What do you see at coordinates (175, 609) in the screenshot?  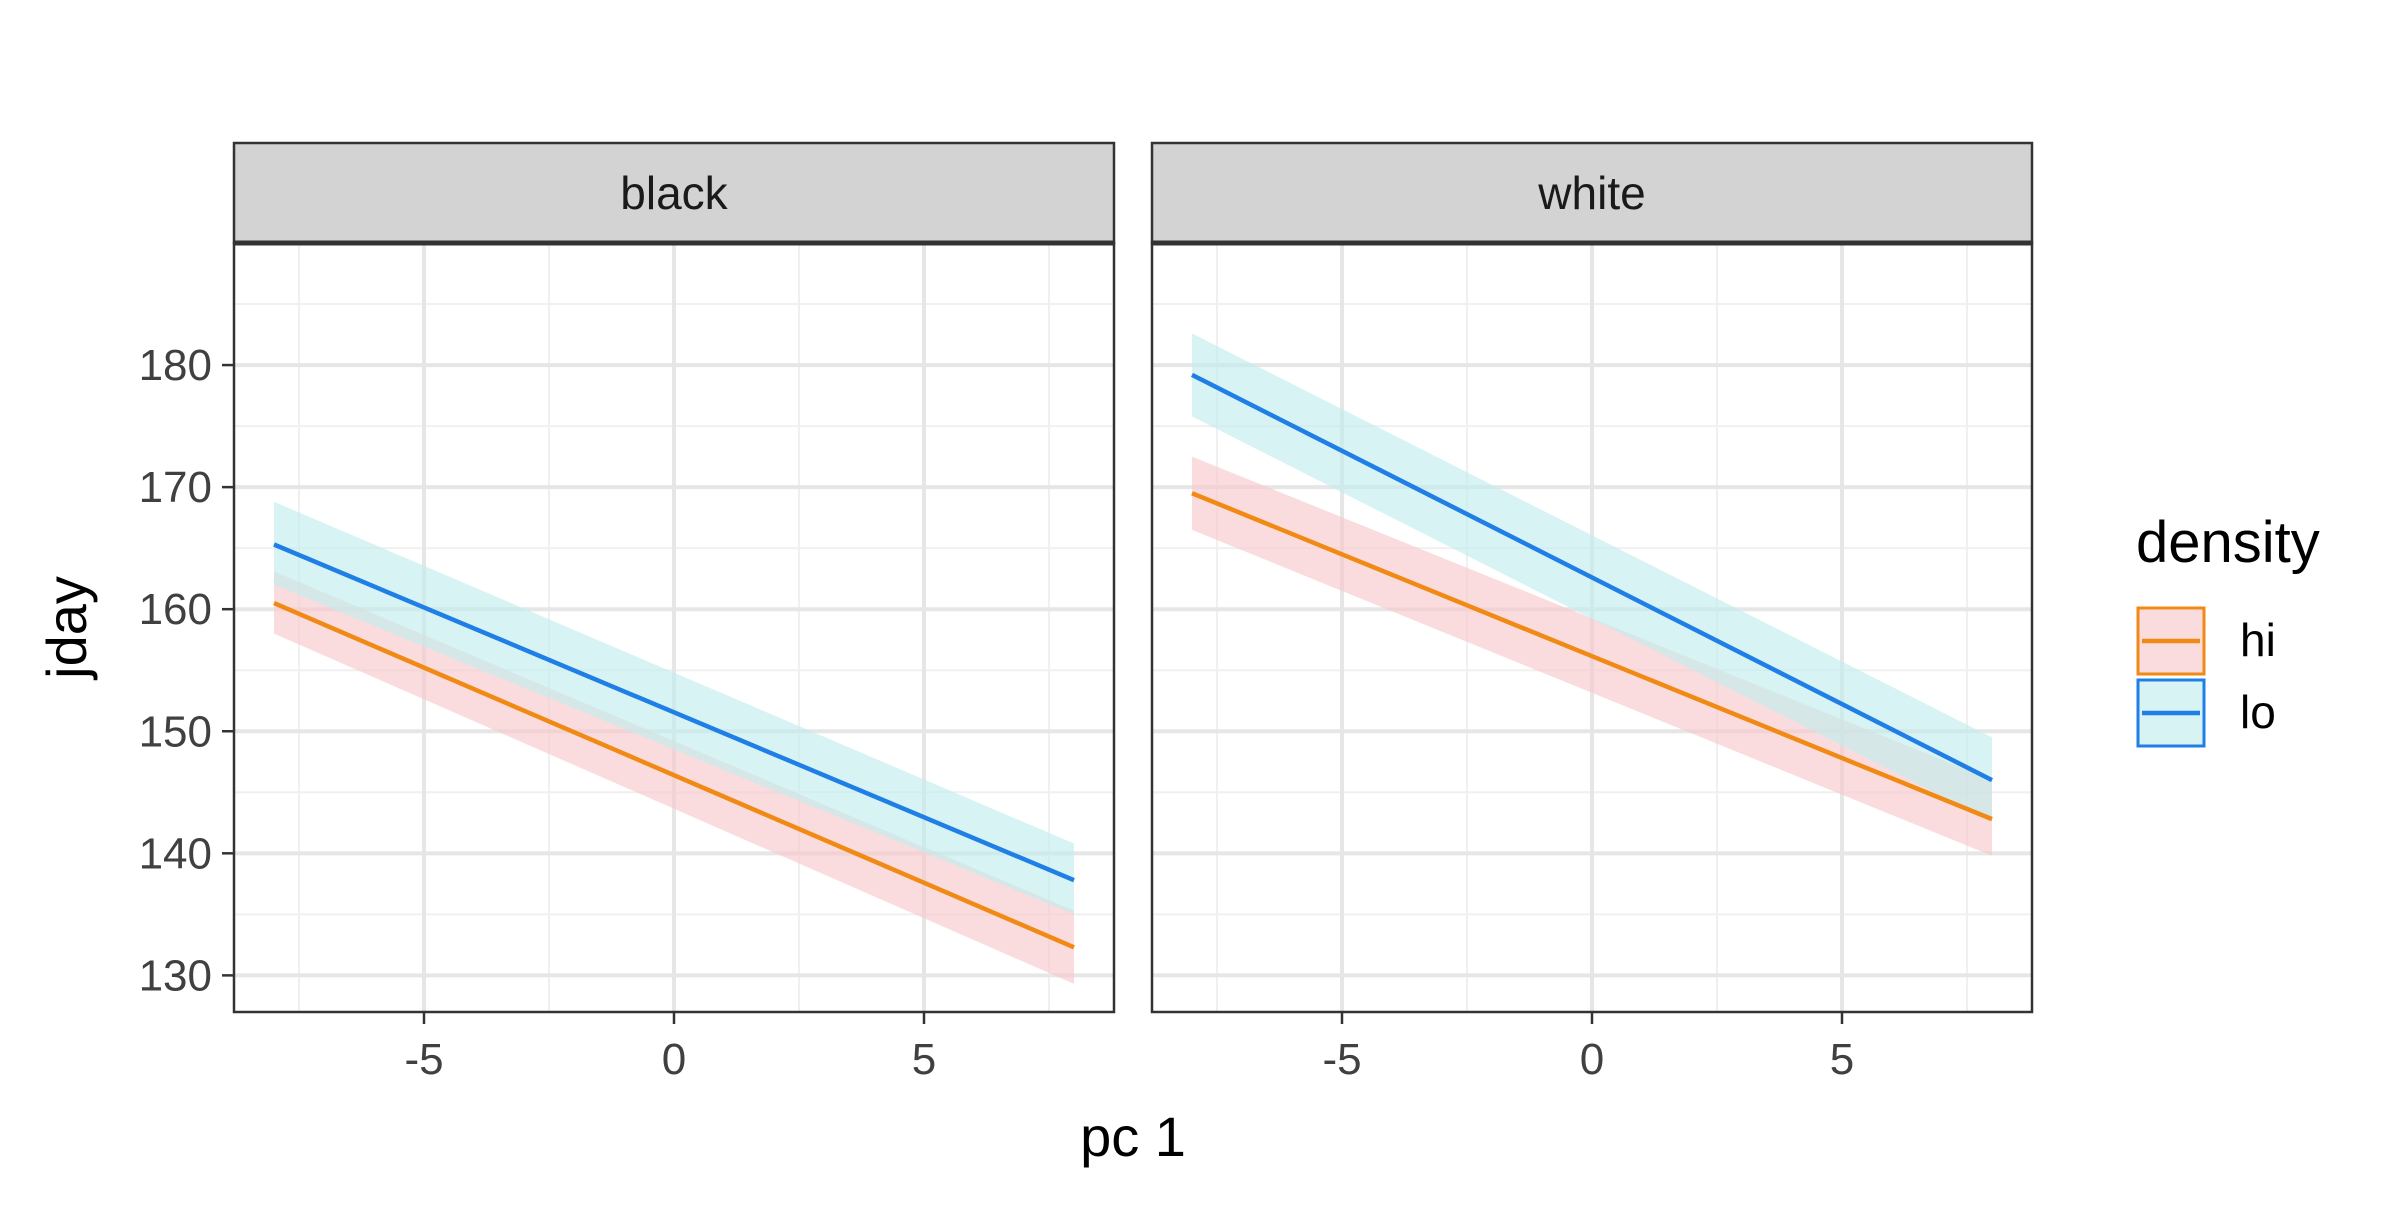 I see `y-tick-label: 160` at bounding box center [175, 609].